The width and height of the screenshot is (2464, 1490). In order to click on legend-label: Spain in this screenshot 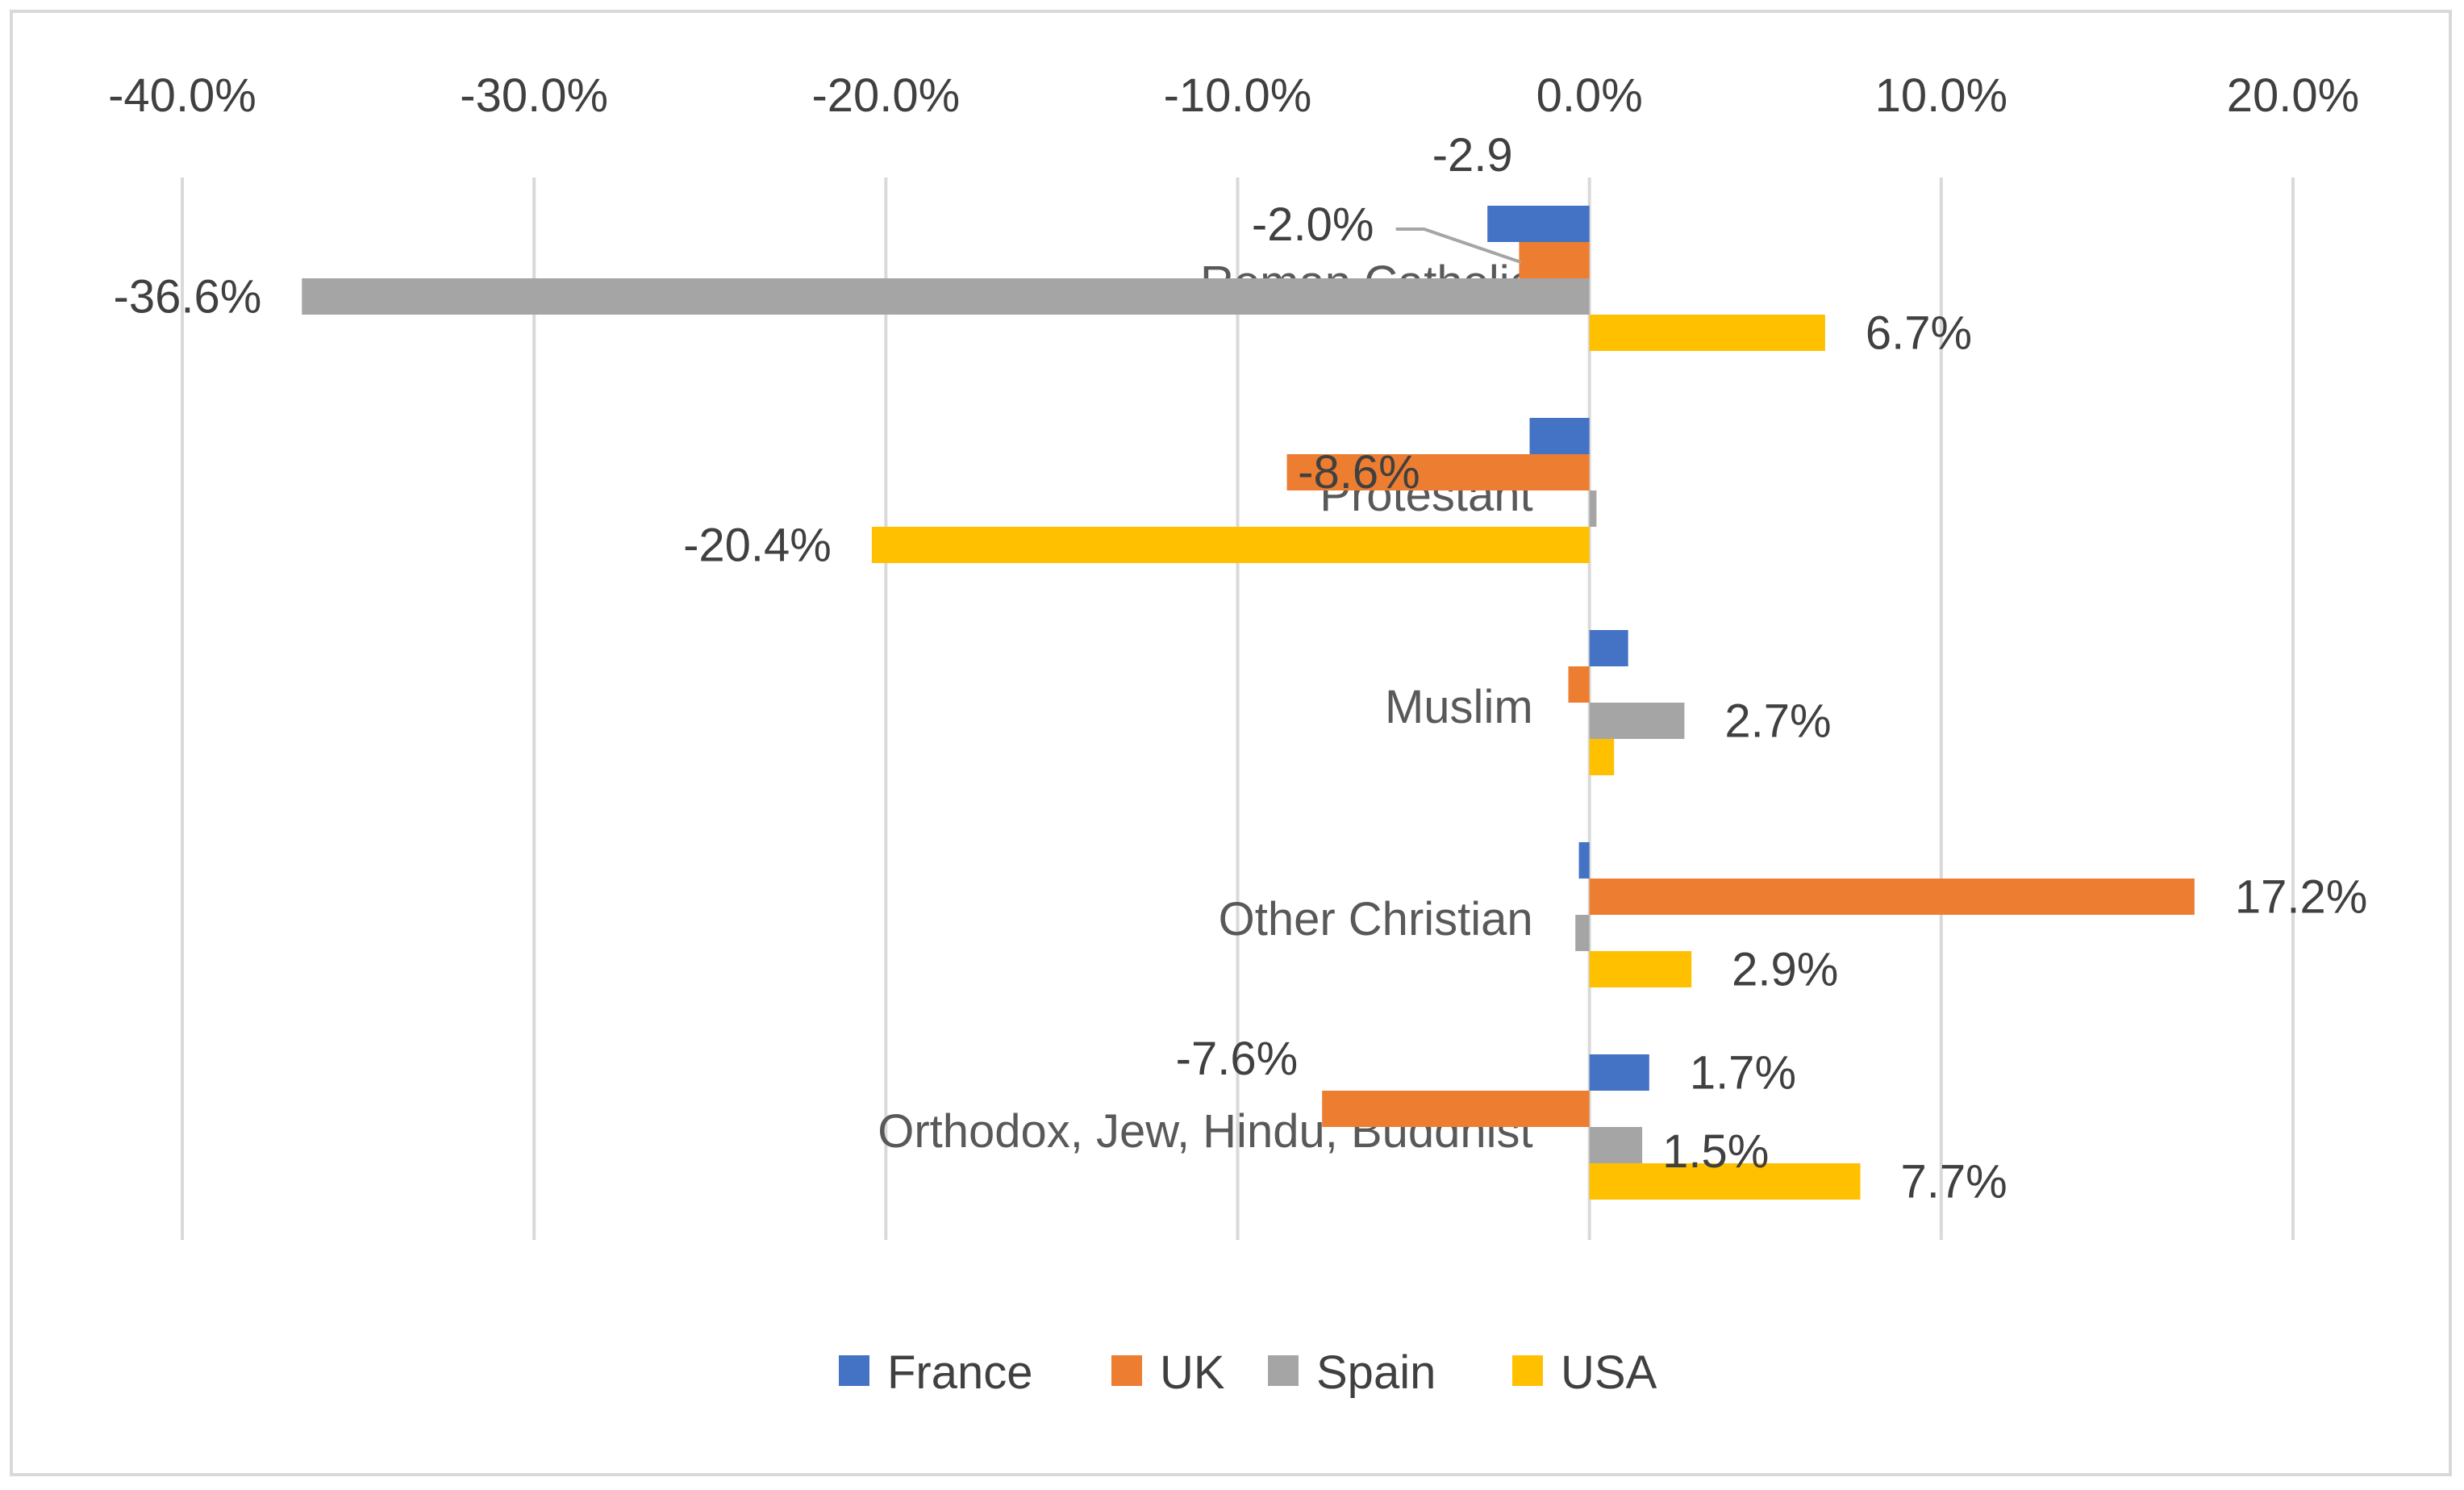, I will do `click(1376, 1372)`.